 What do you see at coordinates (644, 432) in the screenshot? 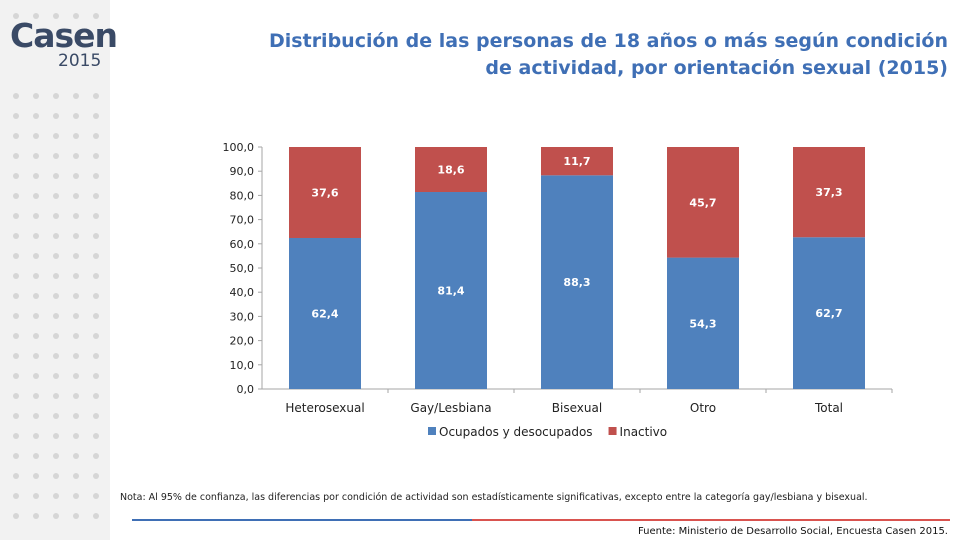
I see `legend-label: Inactivo` at bounding box center [644, 432].